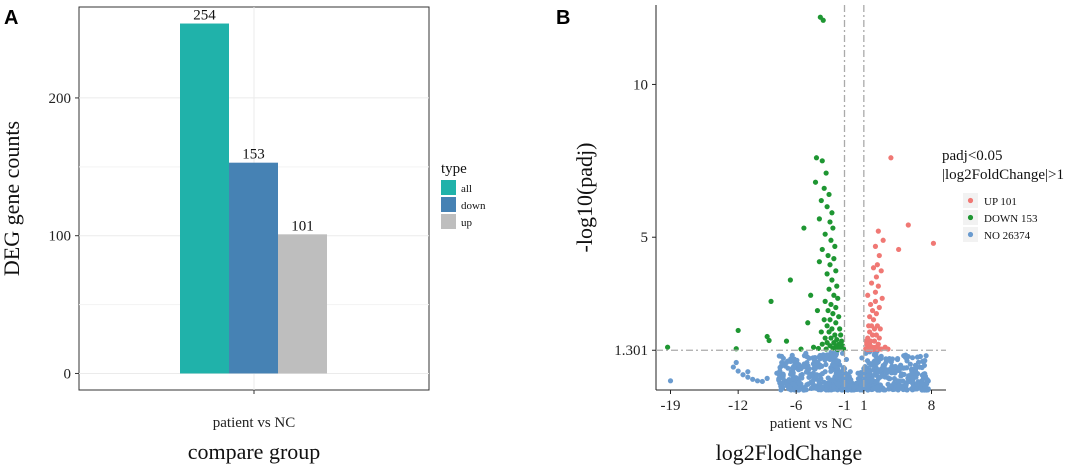  Describe the element at coordinates (60, 237) in the screenshot. I see `bar-y-tick-label: 100` at that location.